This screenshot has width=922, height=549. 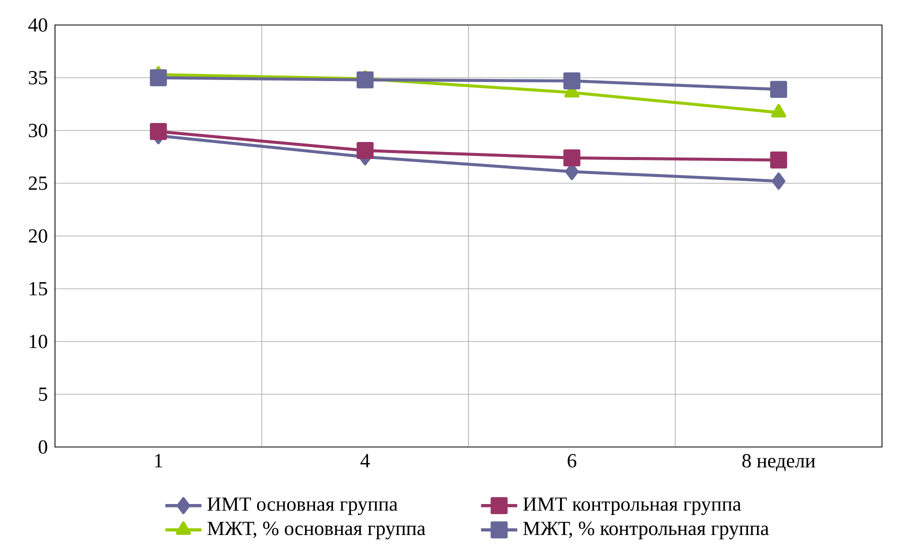 What do you see at coordinates (38, 183) in the screenshot?
I see `y-tick-label: 25` at bounding box center [38, 183].